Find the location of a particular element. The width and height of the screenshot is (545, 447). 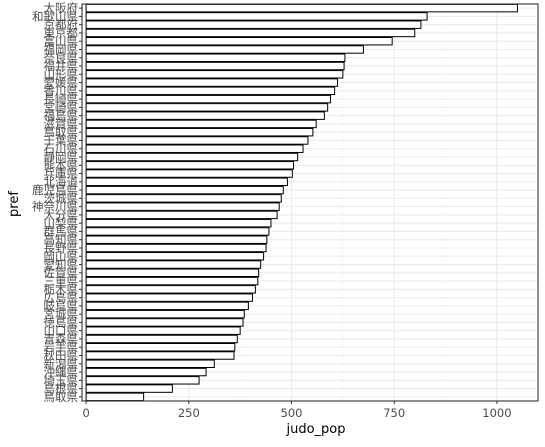

y-tick-label: 島根県 is located at coordinates (61, 389).